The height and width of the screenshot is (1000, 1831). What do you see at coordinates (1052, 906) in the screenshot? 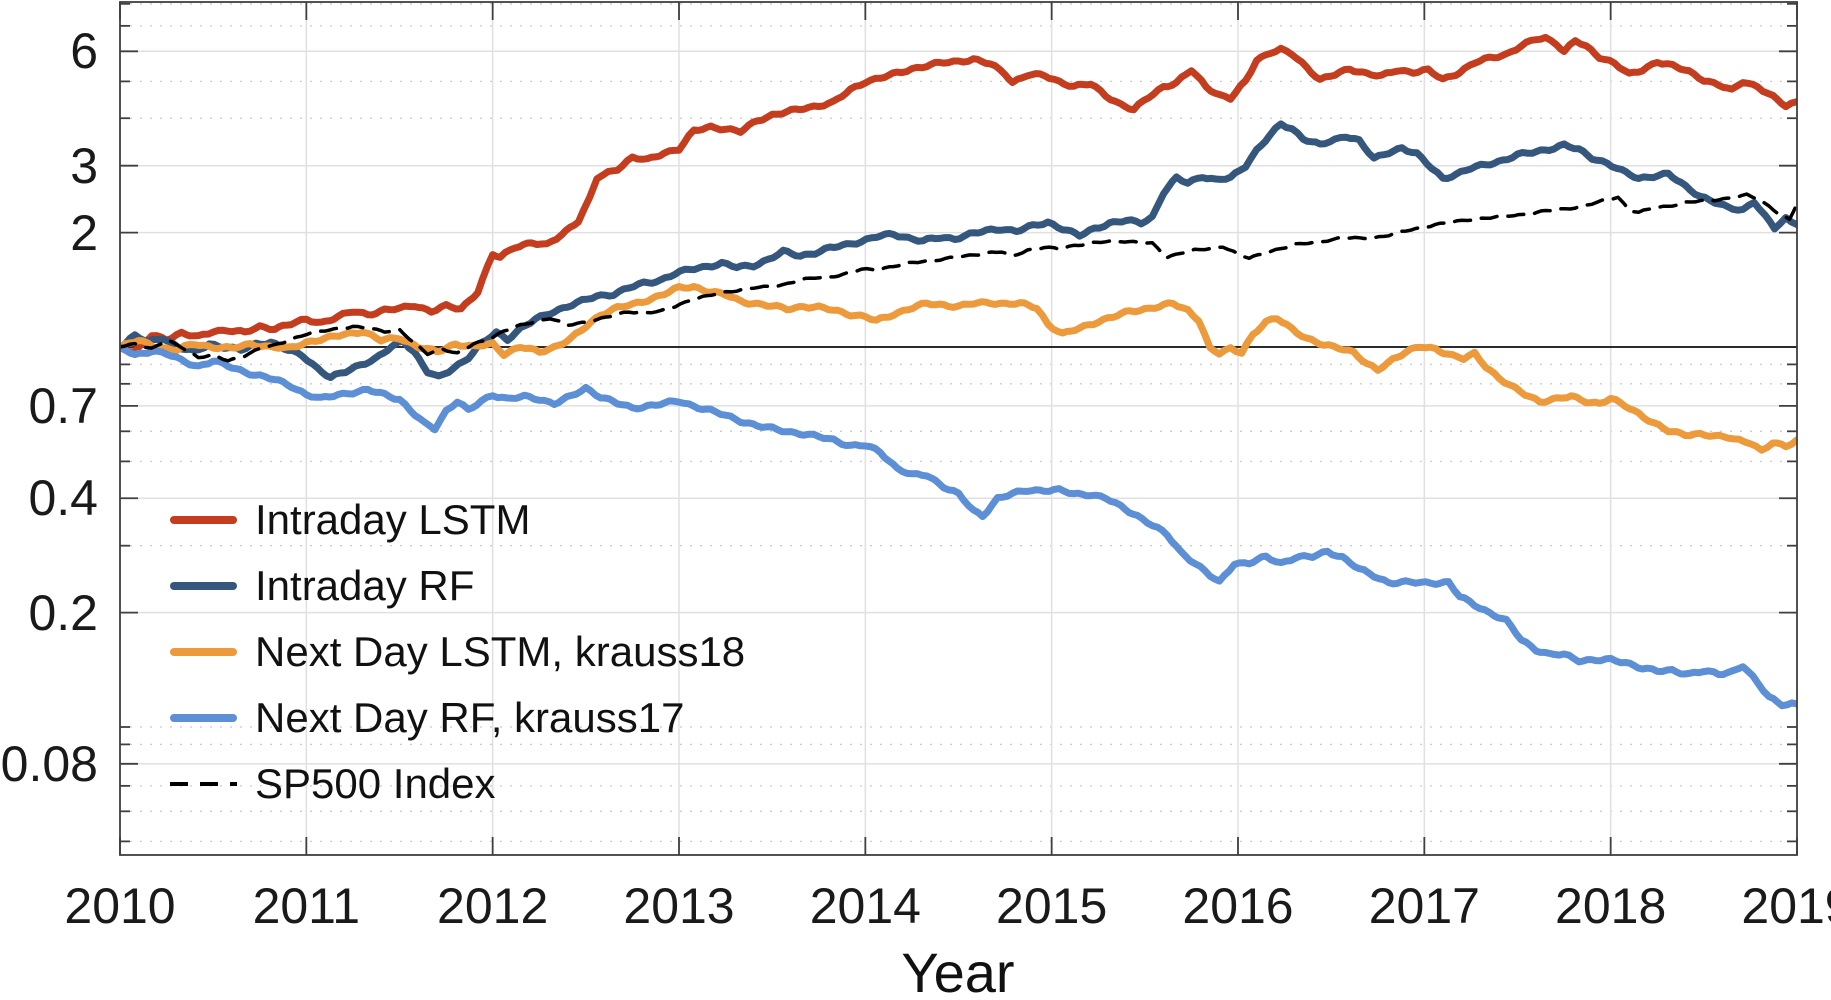
I see `x-tick-label-2015: 2015` at bounding box center [1052, 906].